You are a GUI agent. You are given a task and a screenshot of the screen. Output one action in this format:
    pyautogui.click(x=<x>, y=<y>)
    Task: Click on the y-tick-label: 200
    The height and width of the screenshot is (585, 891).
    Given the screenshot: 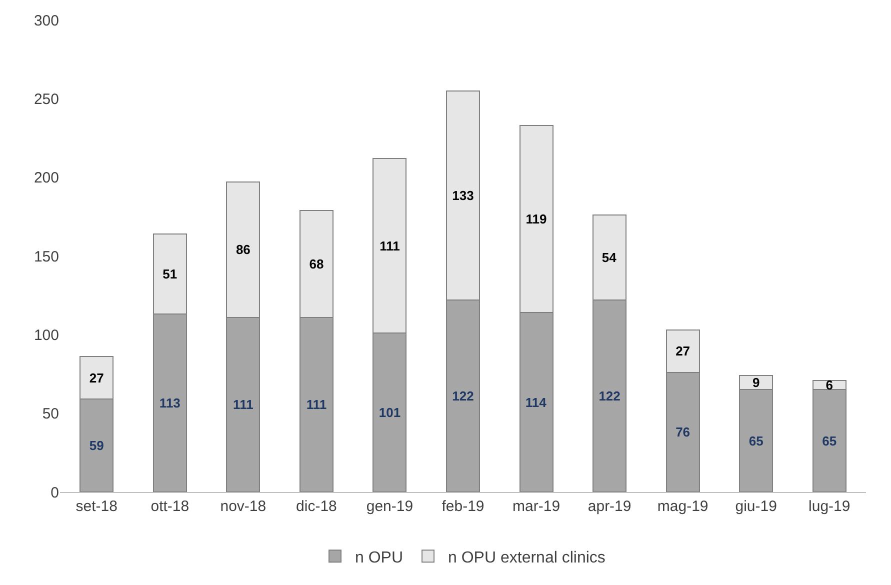 What is the action you would take?
    pyautogui.click(x=46, y=178)
    